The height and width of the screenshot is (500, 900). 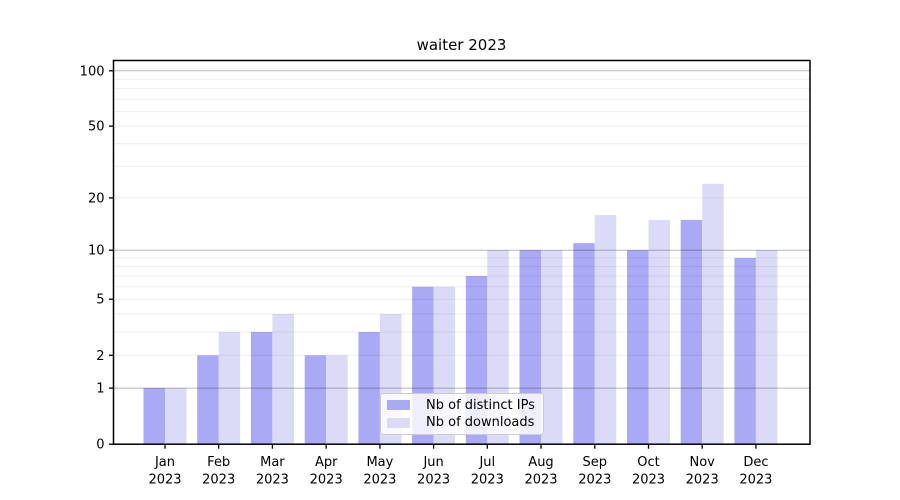 What do you see at coordinates (100, 356) in the screenshot?
I see `y-tick-label-2: 2` at bounding box center [100, 356].